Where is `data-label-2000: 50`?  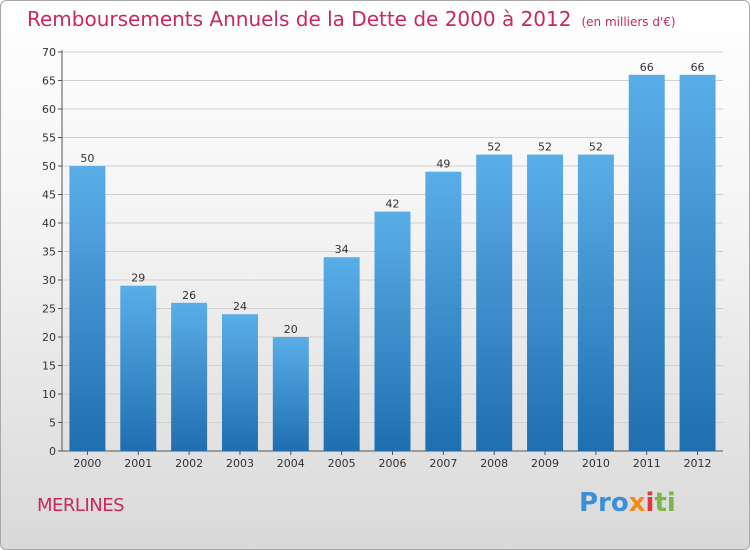 data-label-2000: 50 is located at coordinates (87, 158).